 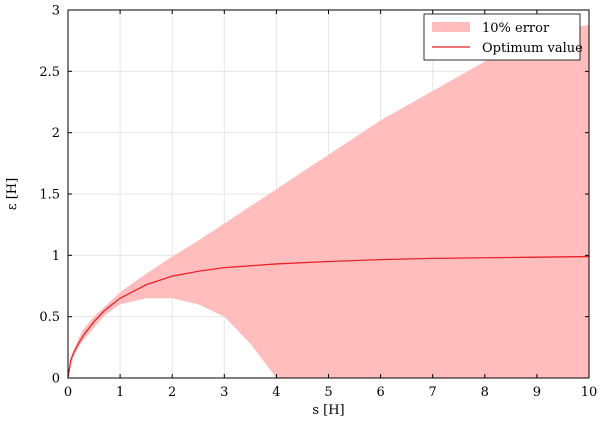 What do you see at coordinates (328, 392) in the screenshot?
I see `x-tick-label: 5` at bounding box center [328, 392].